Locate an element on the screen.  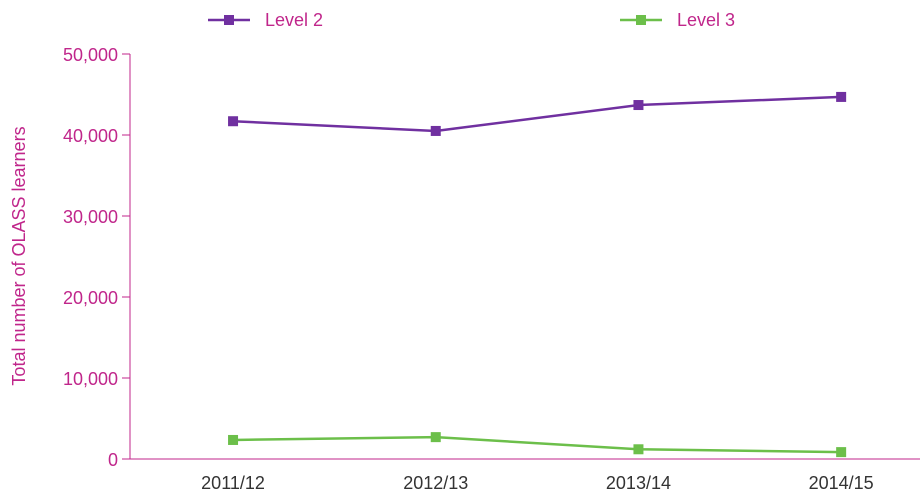
x-tick-label: 2012/13 is located at coordinates (435, 483).